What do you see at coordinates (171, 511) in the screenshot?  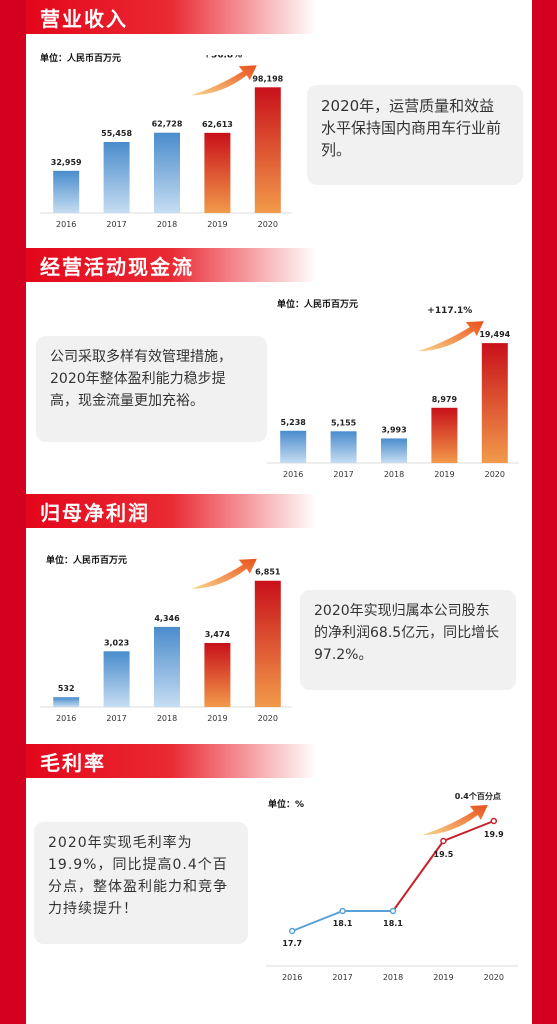 I see `section-banner-netprofit: 归母净利润` at bounding box center [171, 511].